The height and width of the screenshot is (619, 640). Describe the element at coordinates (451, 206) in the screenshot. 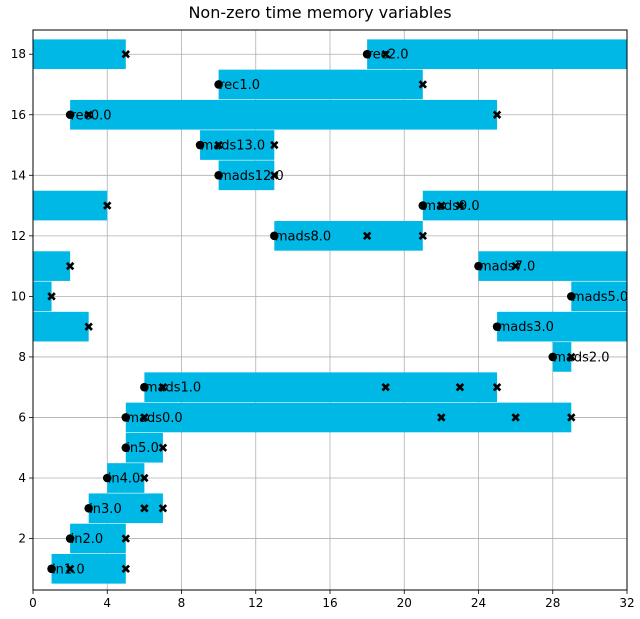

I see `bar-label: mads9.0` at that location.